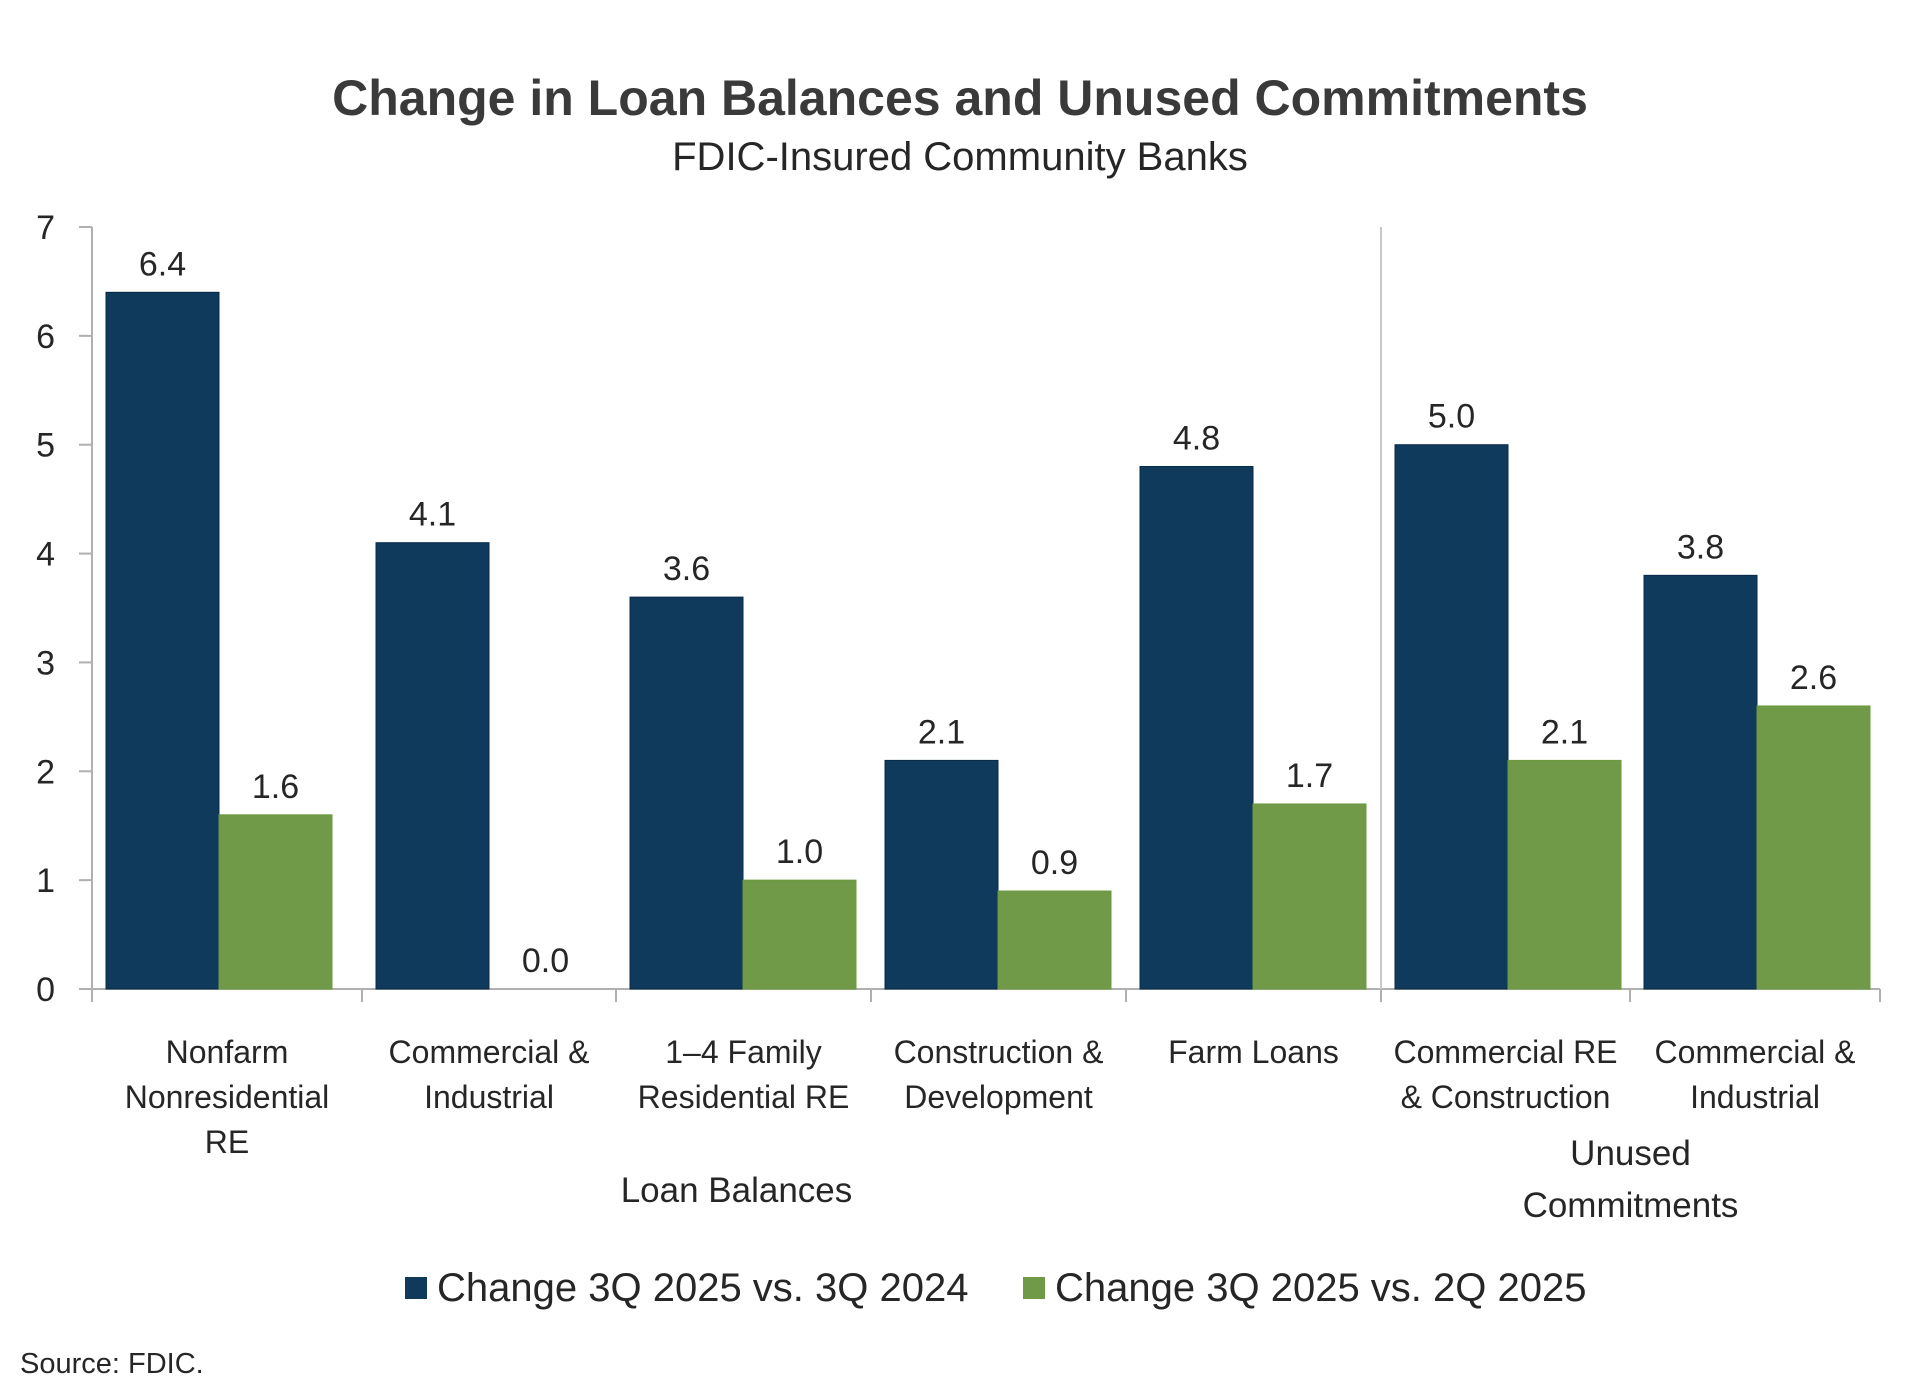 The height and width of the screenshot is (1396, 1920). What do you see at coordinates (1451, 417) in the screenshot?
I see `data-label-series-1-cat-6: 5.0` at bounding box center [1451, 417].